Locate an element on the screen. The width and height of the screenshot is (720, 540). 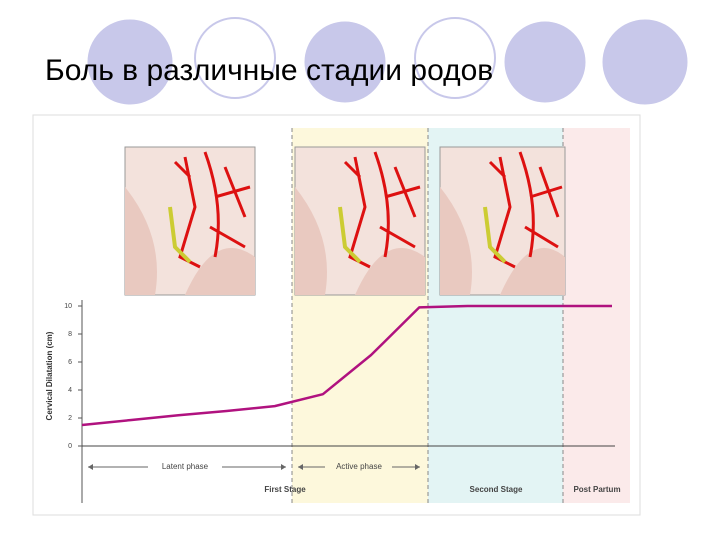
phase-label: Active phase is located at coordinates (359, 466).